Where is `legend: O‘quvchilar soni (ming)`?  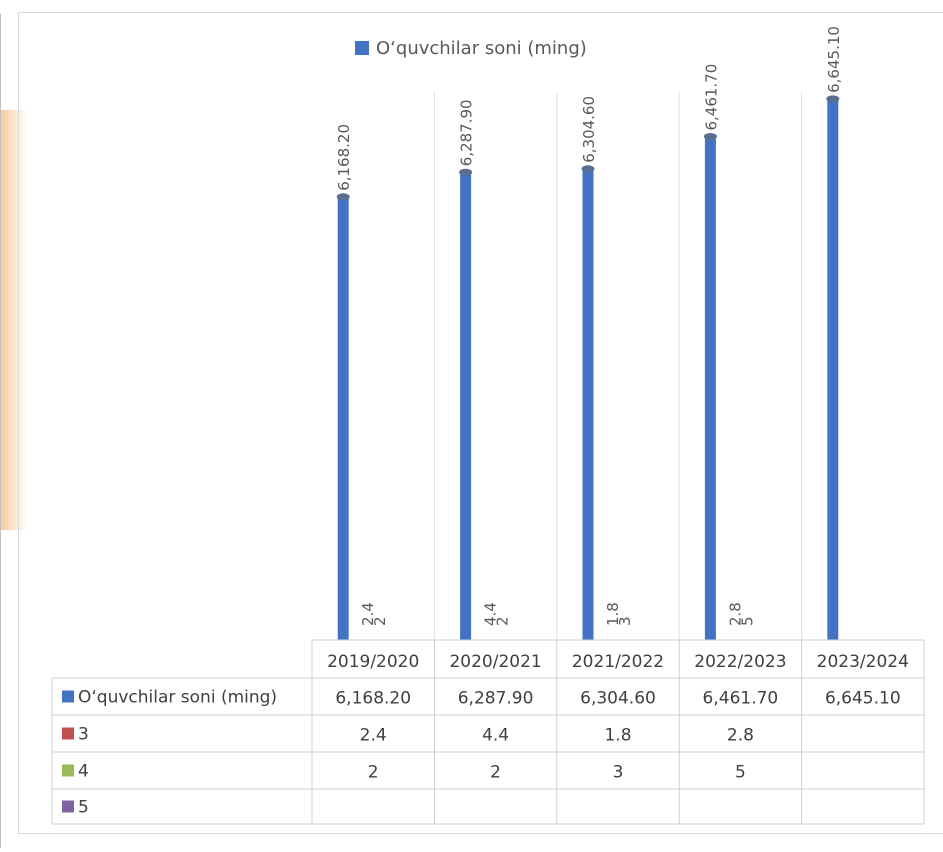 legend: O‘quvchilar soni (ming) is located at coordinates (471, 48).